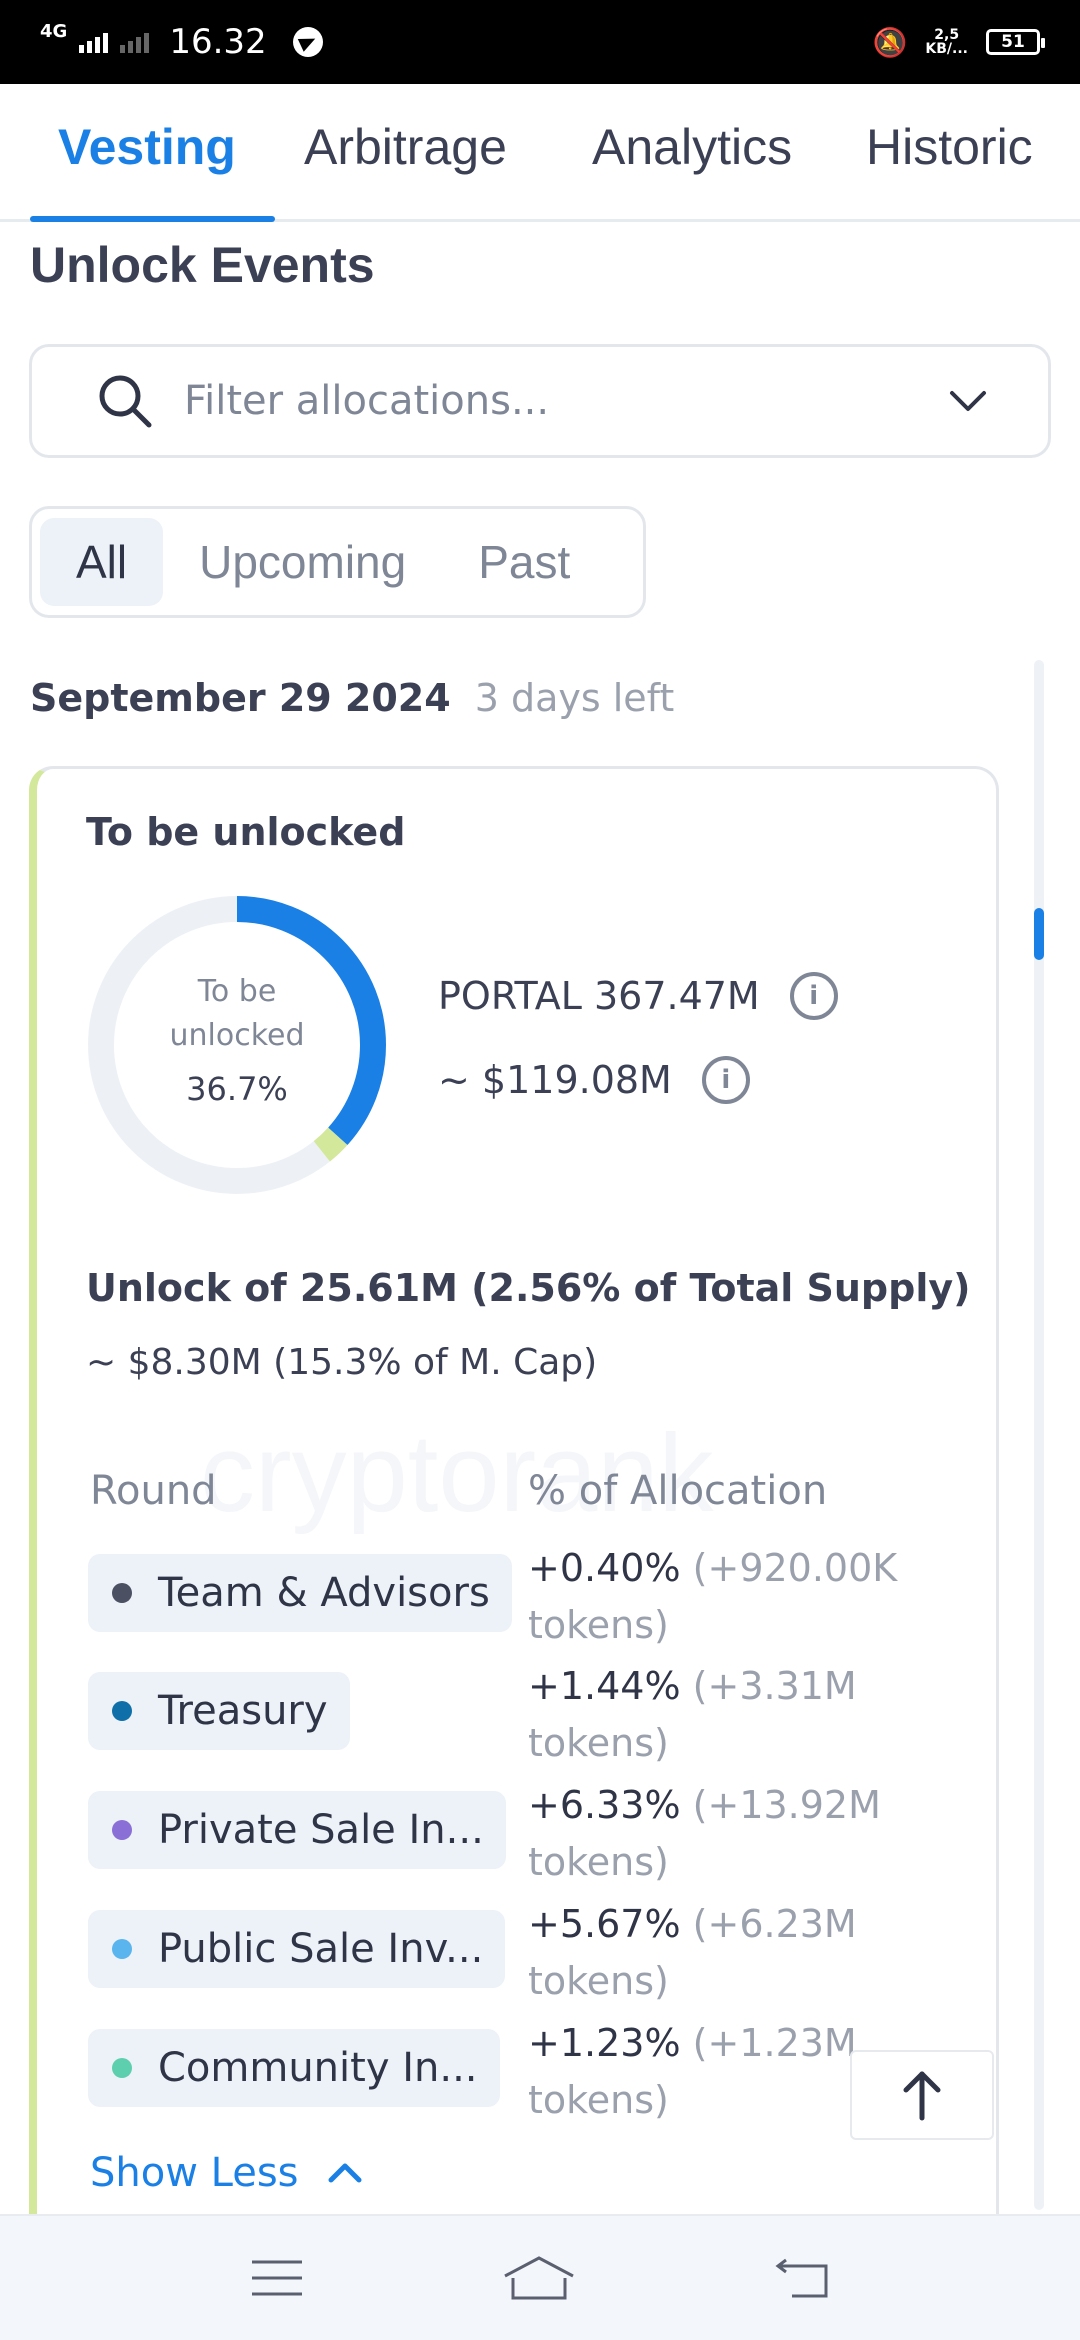 This screenshot has width=1080, height=2340. Describe the element at coordinates (237, 1014) in the screenshot. I see `donut-label: To be unlocked` at that location.